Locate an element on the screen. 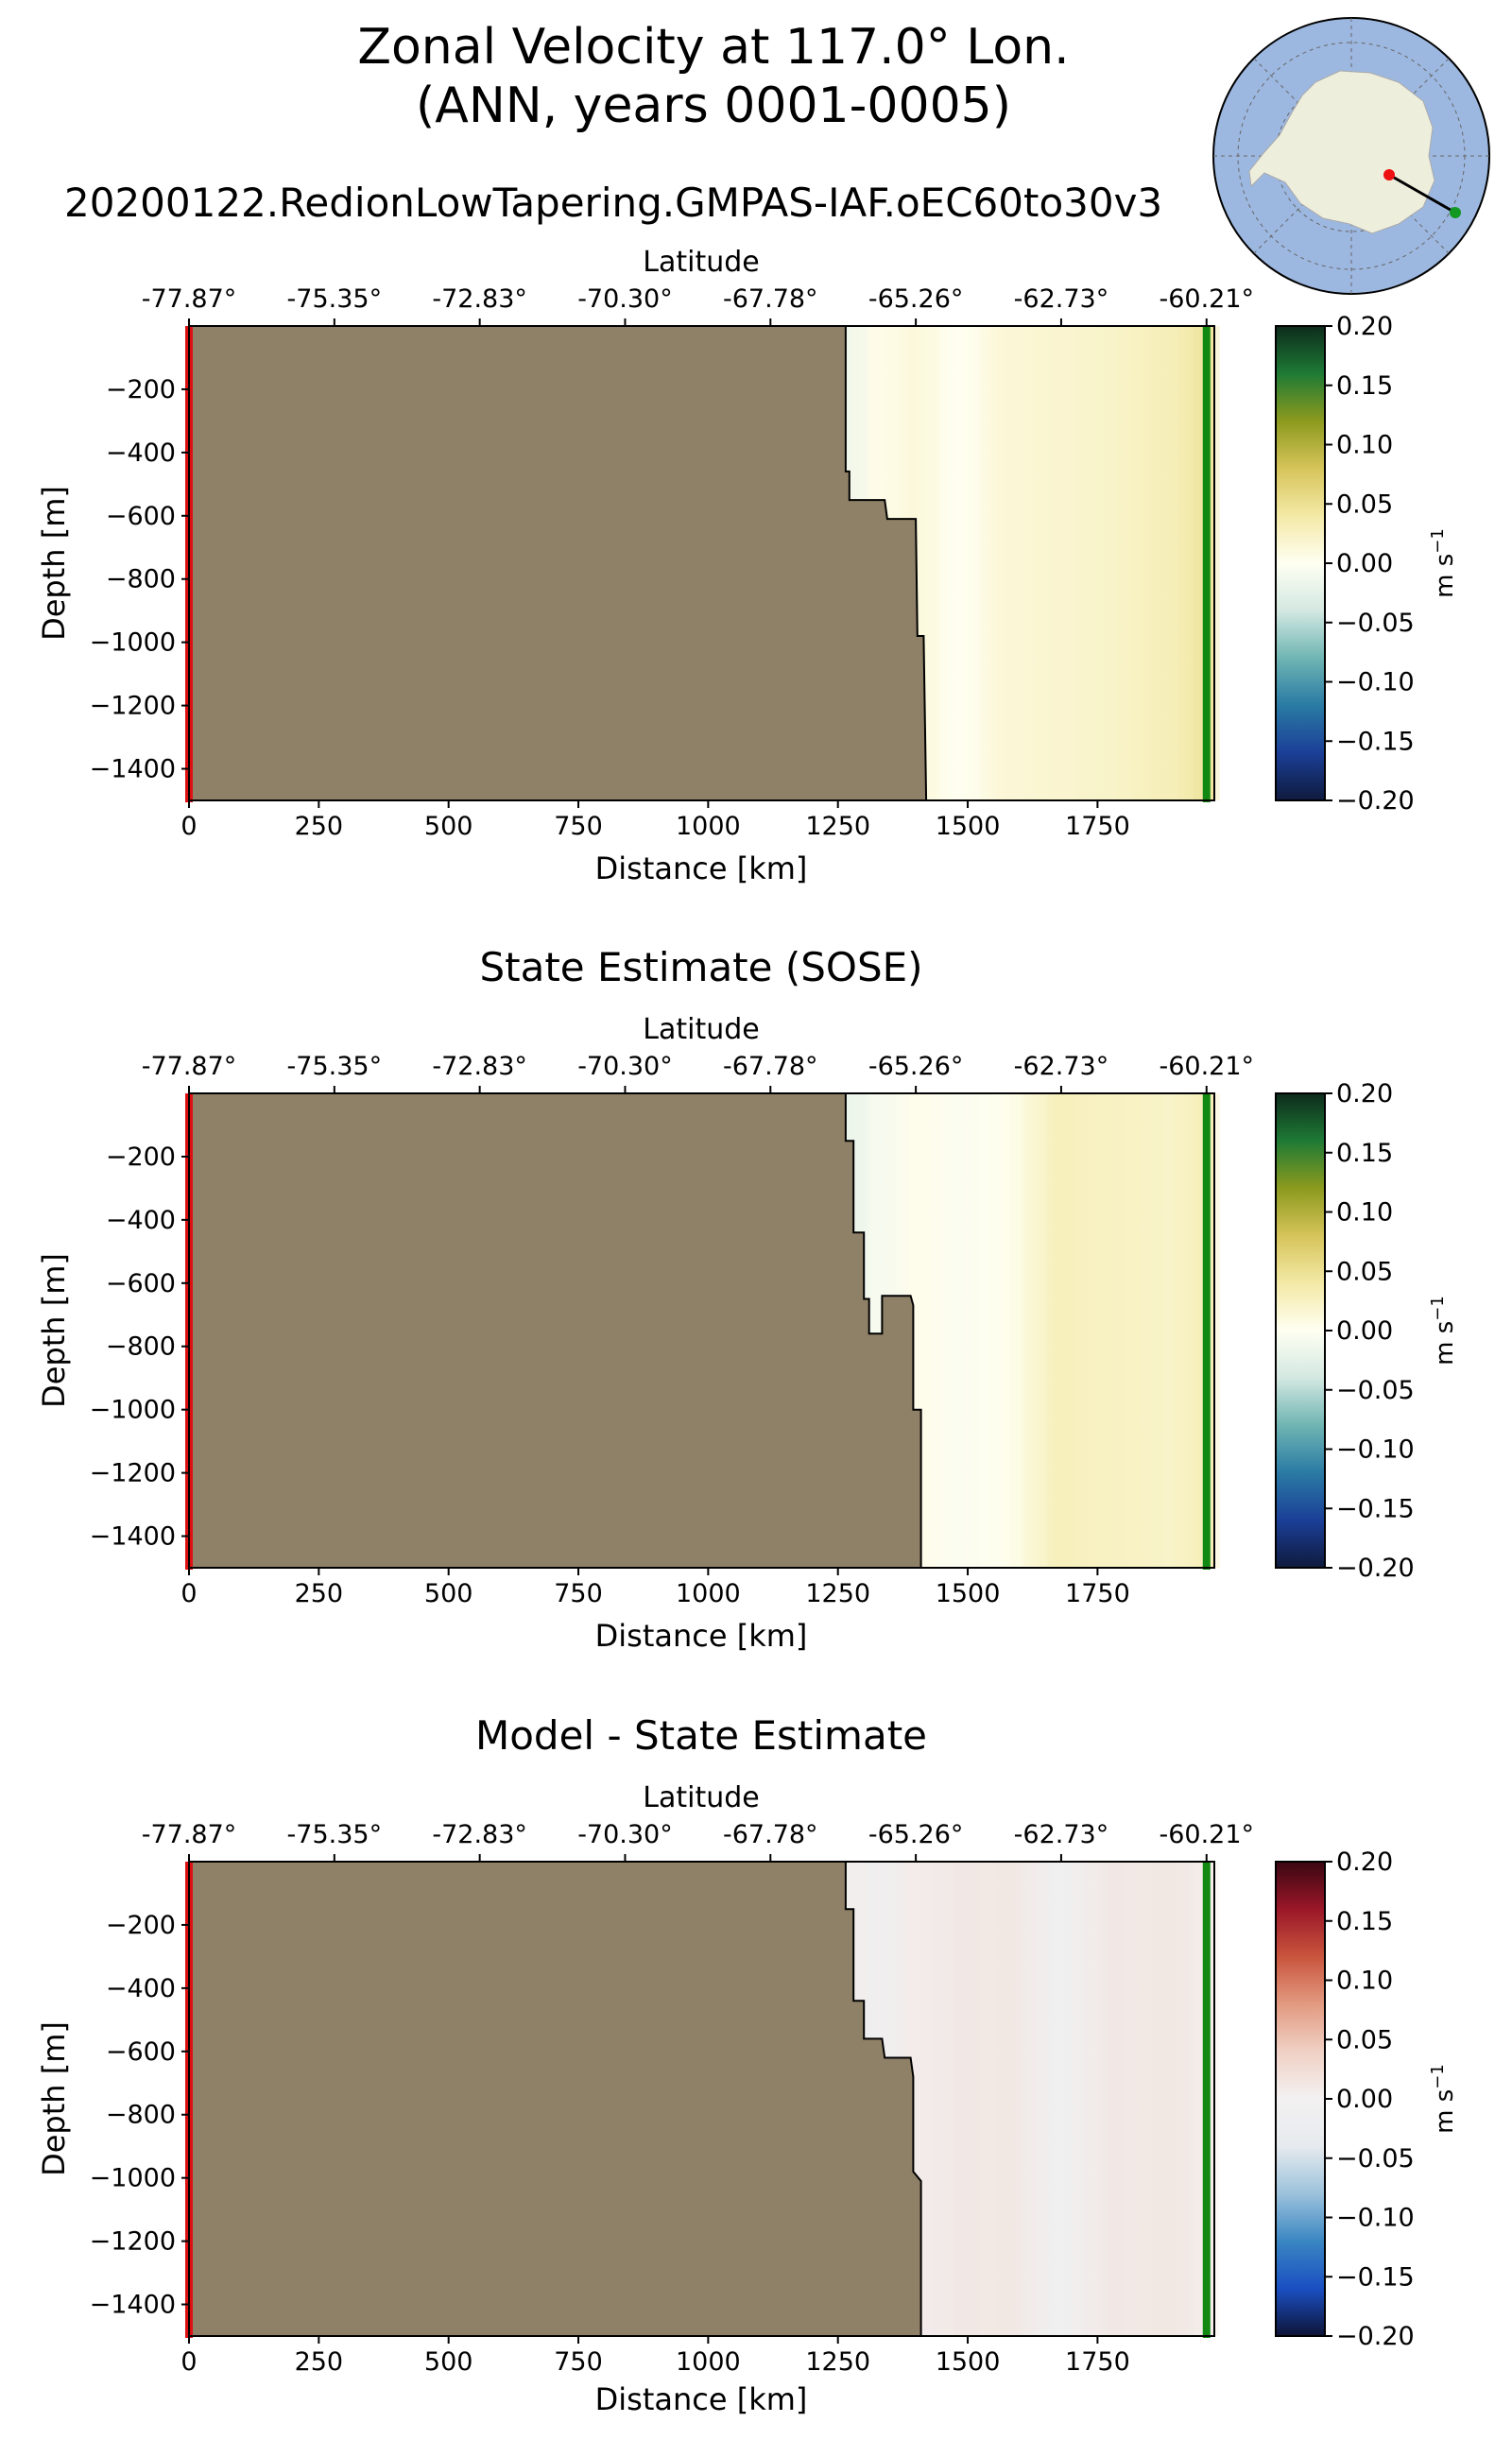  y-tick-label: −200 is located at coordinates (141, 1925).